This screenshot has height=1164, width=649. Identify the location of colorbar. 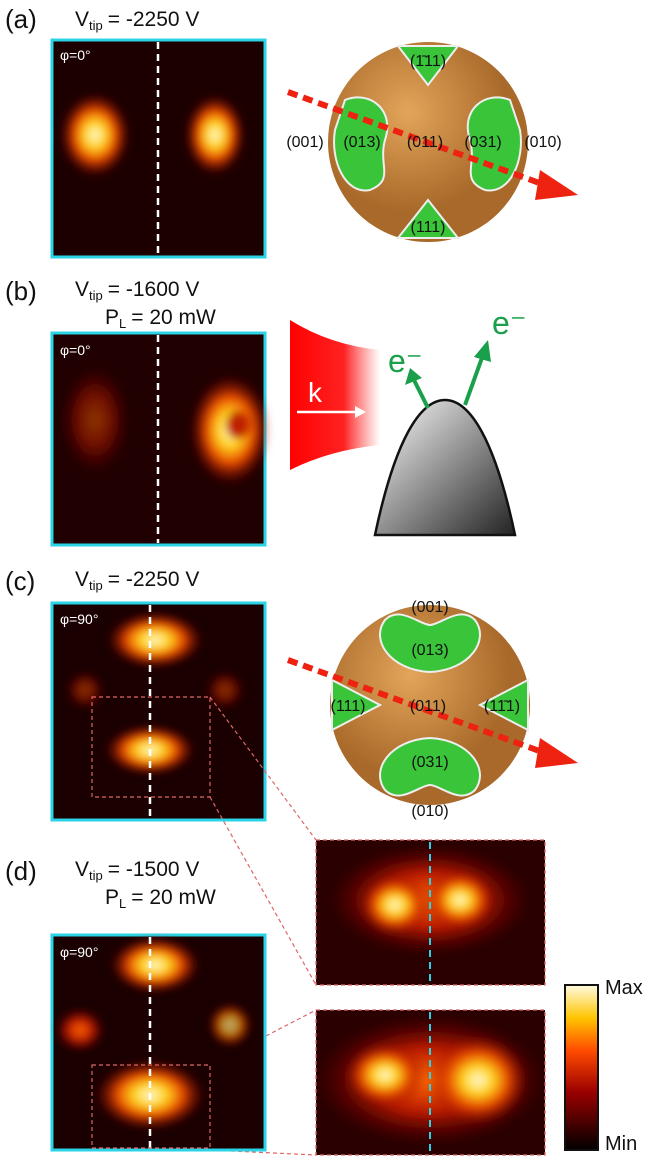
(581, 1067).